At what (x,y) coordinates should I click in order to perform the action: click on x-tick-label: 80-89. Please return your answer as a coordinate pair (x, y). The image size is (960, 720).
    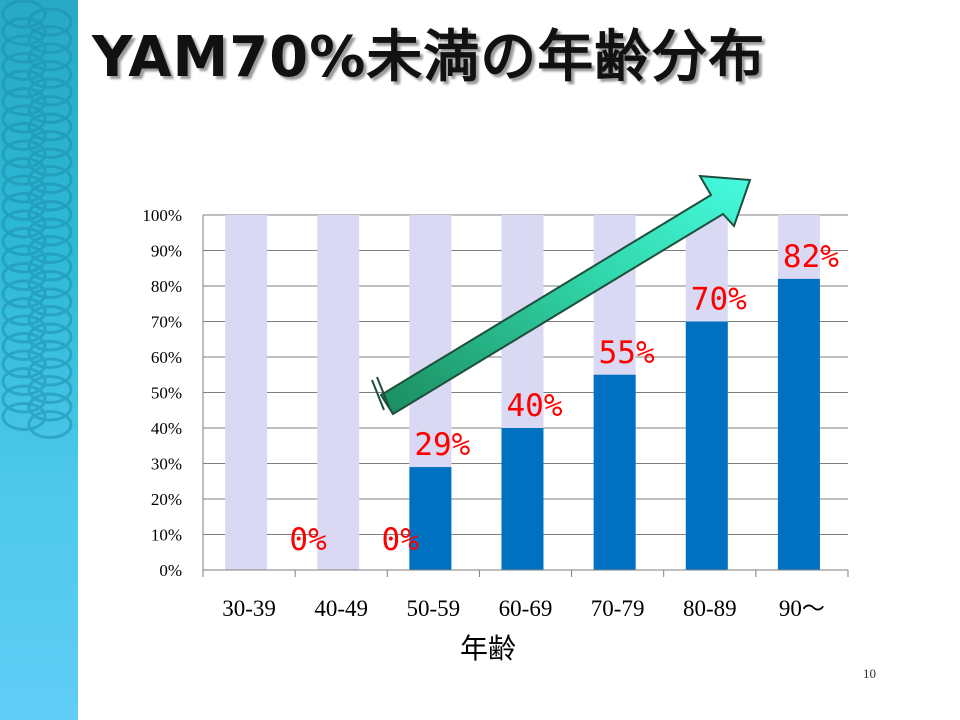
    Looking at the image, I should click on (710, 608).